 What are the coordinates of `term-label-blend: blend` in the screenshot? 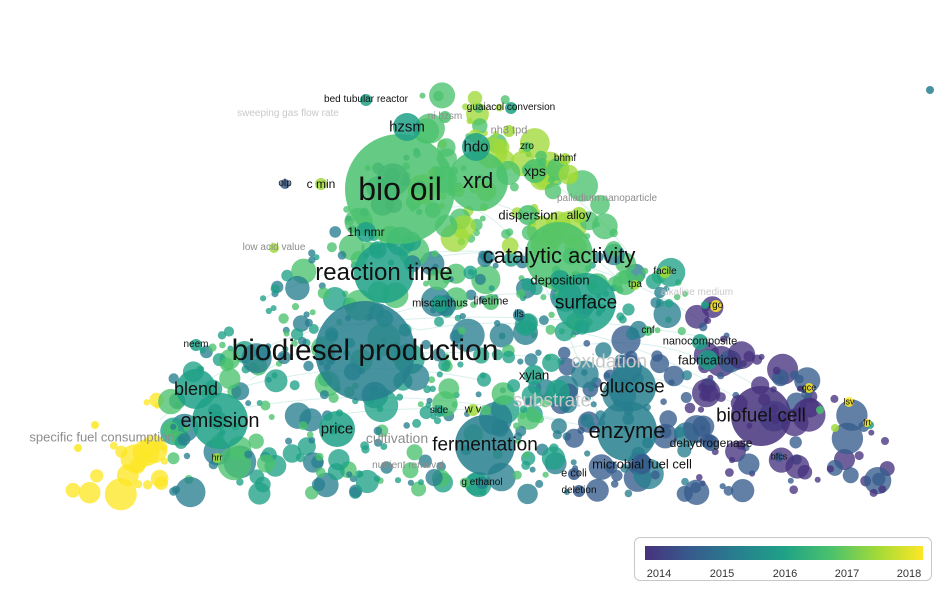 It's located at (196, 389).